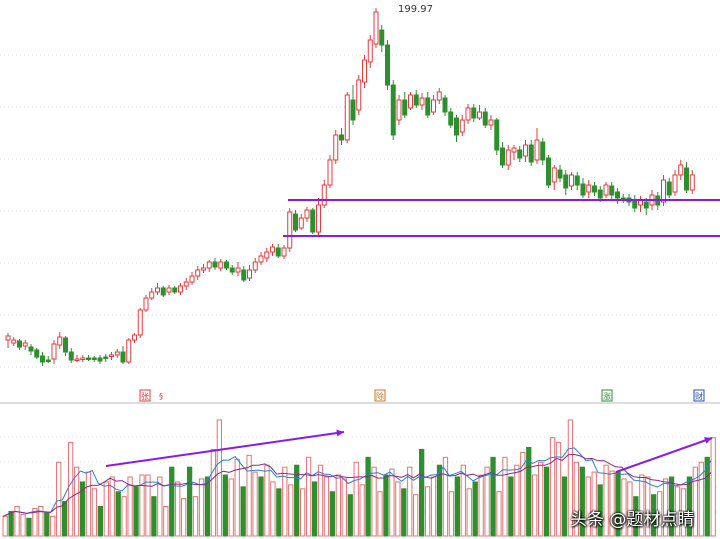 This screenshot has height=539, width=720. I want to click on trend-arrow-right, so click(664, 455).